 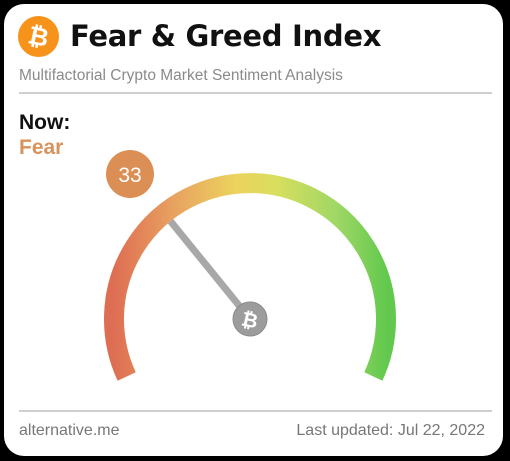 What do you see at coordinates (45, 122) in the screenshot?
I see `now-label: Now:` at bounding box center [45, 122].